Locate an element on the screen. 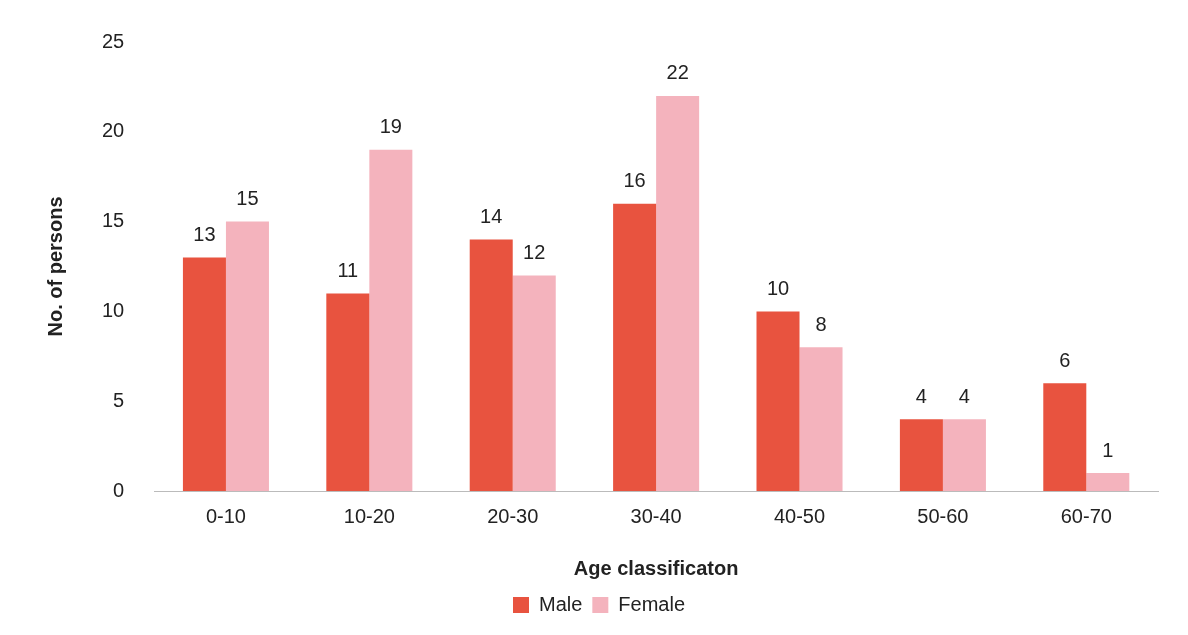 Image resolution: width=1188 pixels, height=635 pixels. data-label: 19 is located at coordinates (390, 126).